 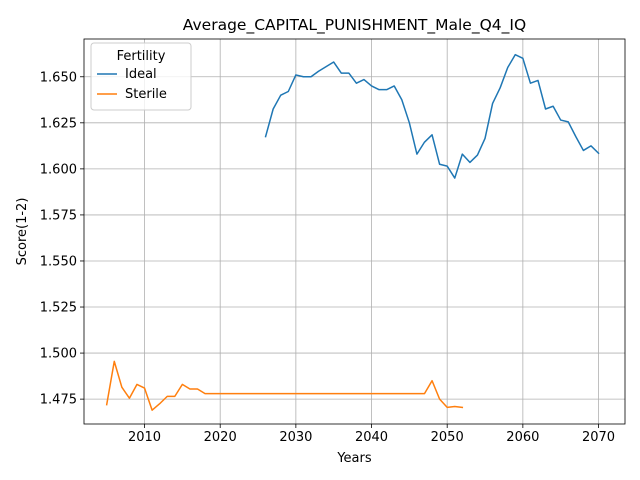 What do you see at coordinates (220, 437) in the screenshot?
I see `x-tick-label: 2020` at bounding box center [220, 437].